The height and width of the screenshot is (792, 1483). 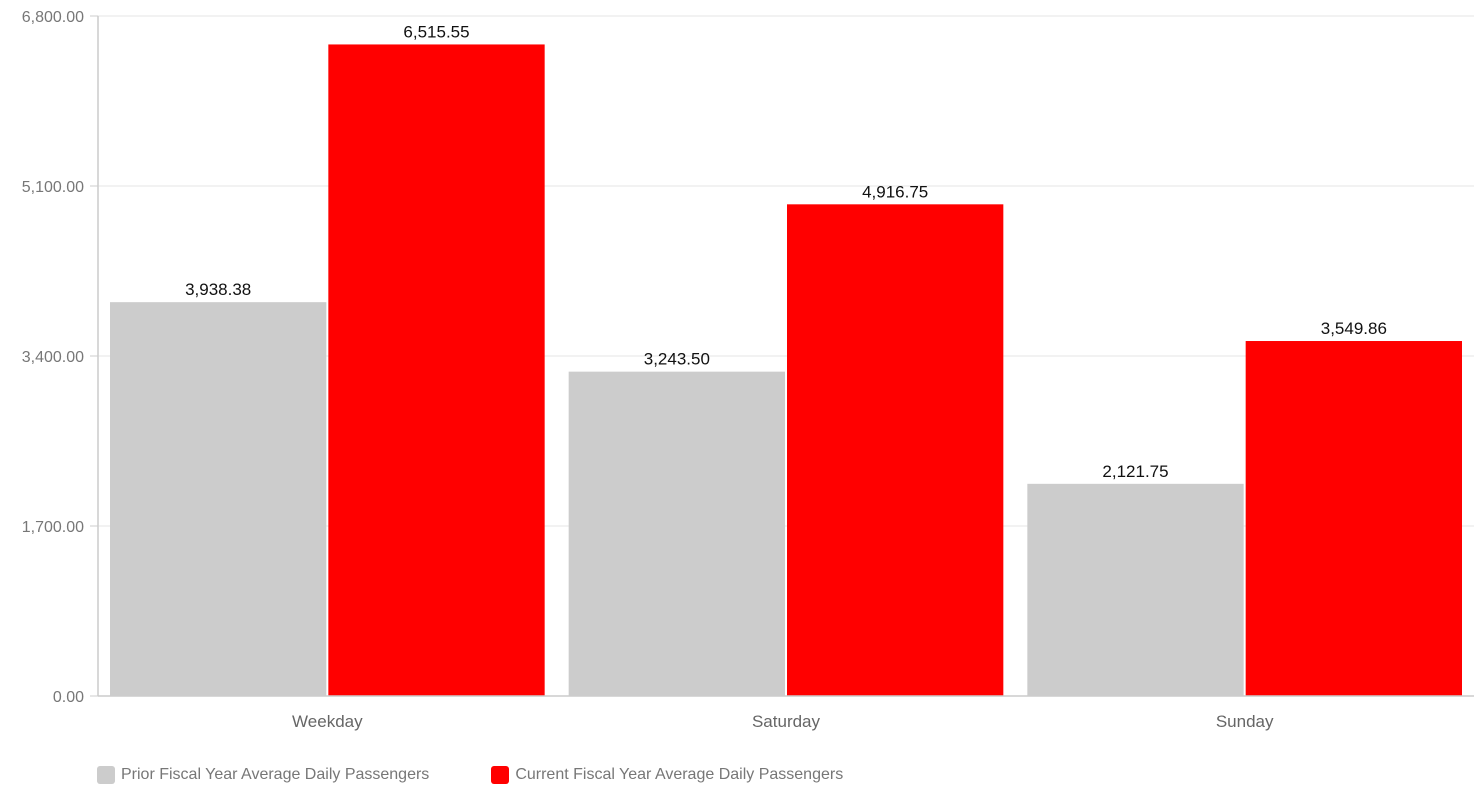 What do you see at coordinates (500, 775) in the screenshot?
I see `legend-swatch-current` at bounding box center [500, 775].